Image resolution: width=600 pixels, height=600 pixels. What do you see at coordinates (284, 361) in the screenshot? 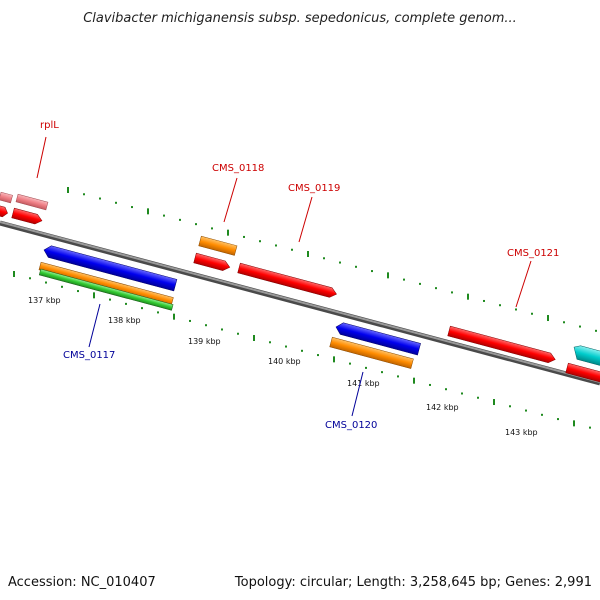
I see `tick-label-140: 140 kbp` at bounding box center [284, 361].